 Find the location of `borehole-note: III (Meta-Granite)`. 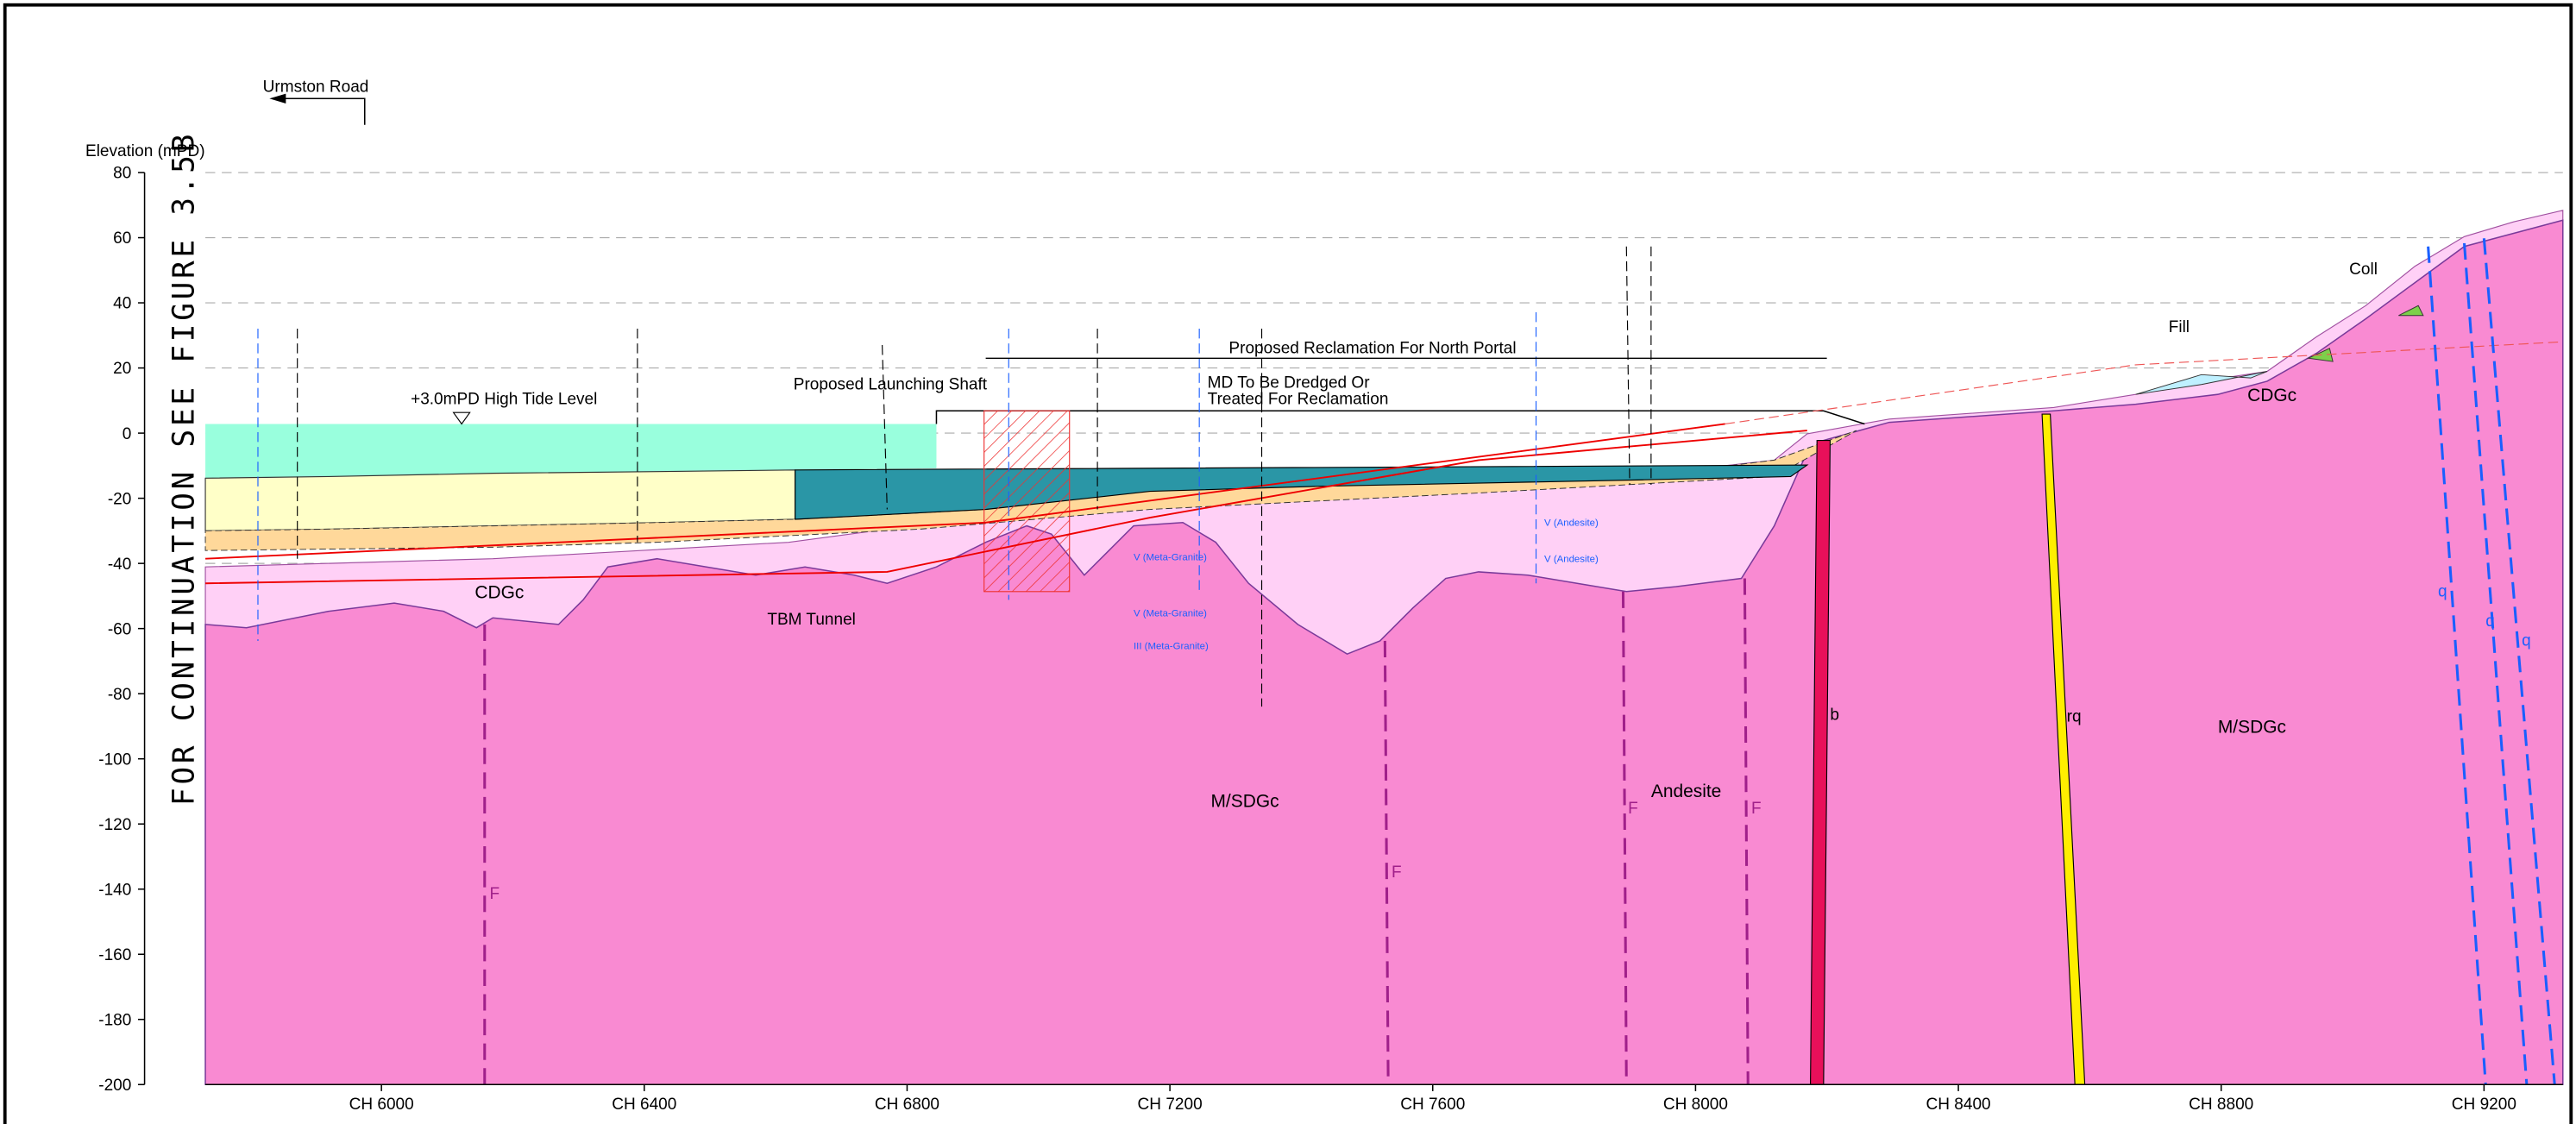

borehole-note: III (Meta-Granite) is located at coordinates (1171, 646).